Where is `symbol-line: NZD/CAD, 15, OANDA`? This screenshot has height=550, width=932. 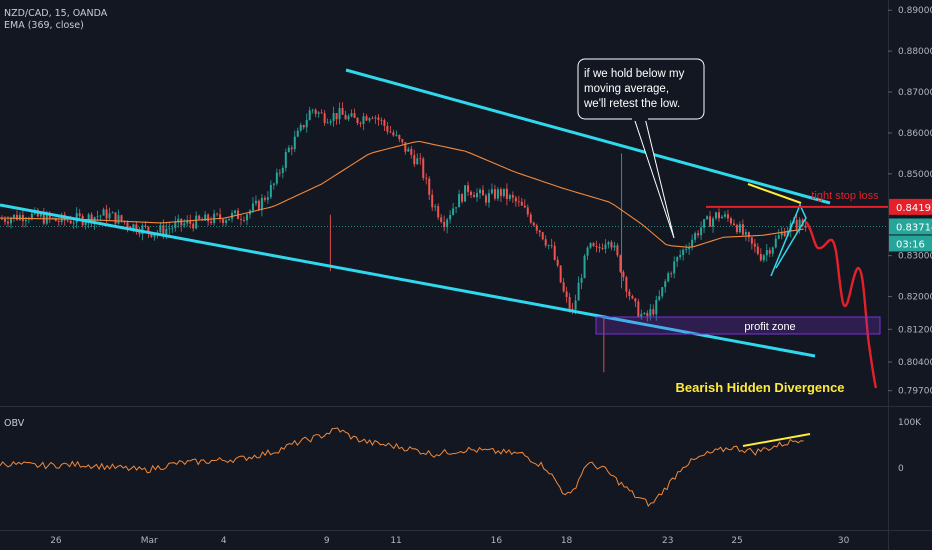 symbol-line: NZD/CAD, 15, OANDA is located at coordinates (56, 13).